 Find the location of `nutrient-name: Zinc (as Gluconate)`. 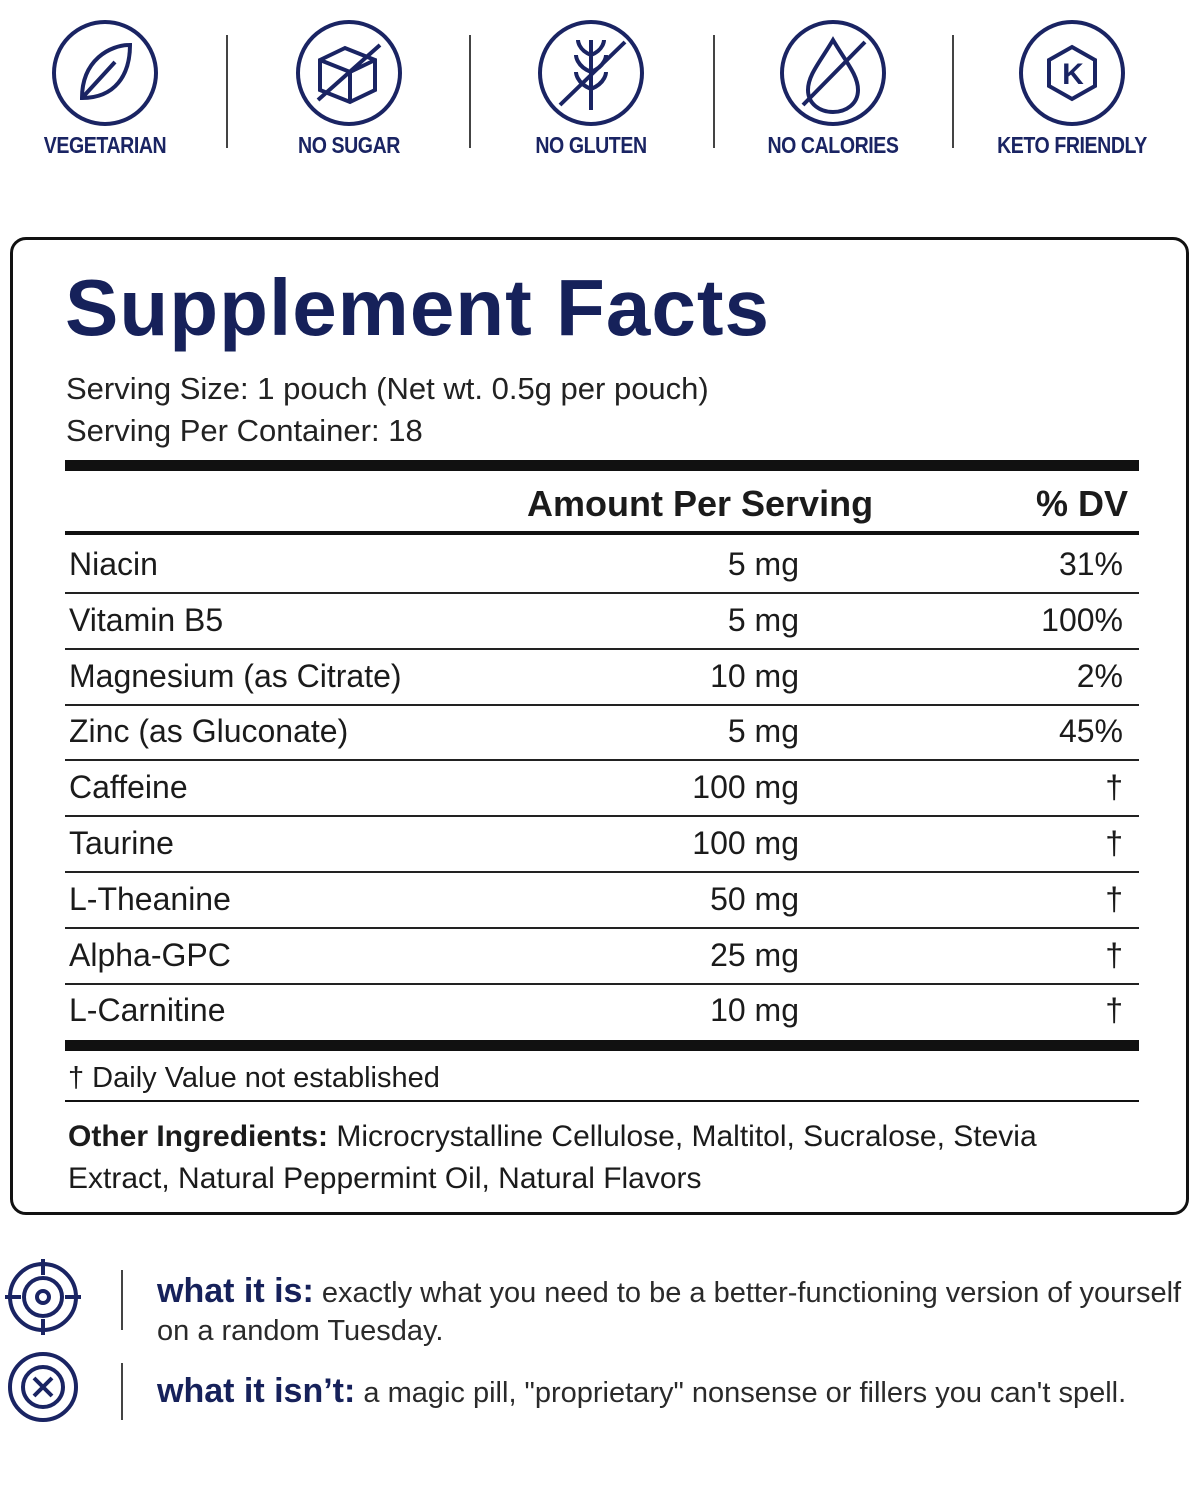

nutrient-name: Zinc (as Gluconate) is located at coordinates (209, 731).